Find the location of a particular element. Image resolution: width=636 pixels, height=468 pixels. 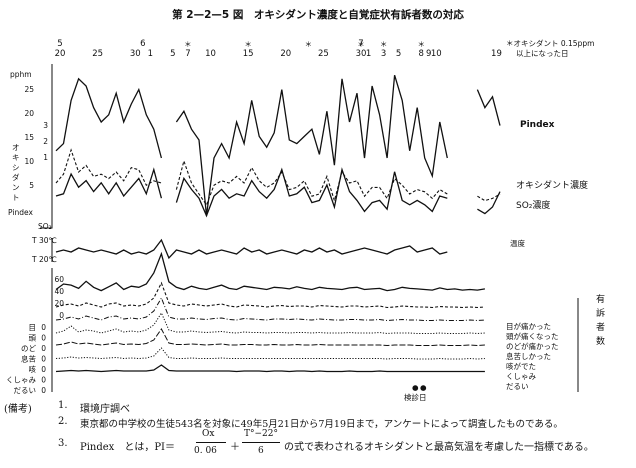

note-3-text-b: の式で表わされるオキシダントと最高気温を考慮した一指標である。 is located at coordinates (439, 447).